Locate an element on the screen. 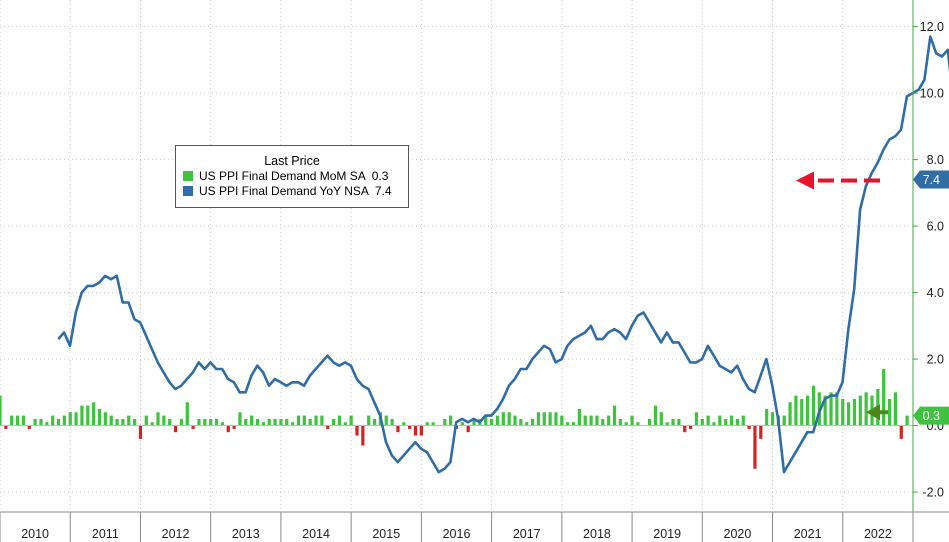 The width and height of the screenshot is (949, 542). x-tick-label: 2011 is located at coordinates (105, 534).